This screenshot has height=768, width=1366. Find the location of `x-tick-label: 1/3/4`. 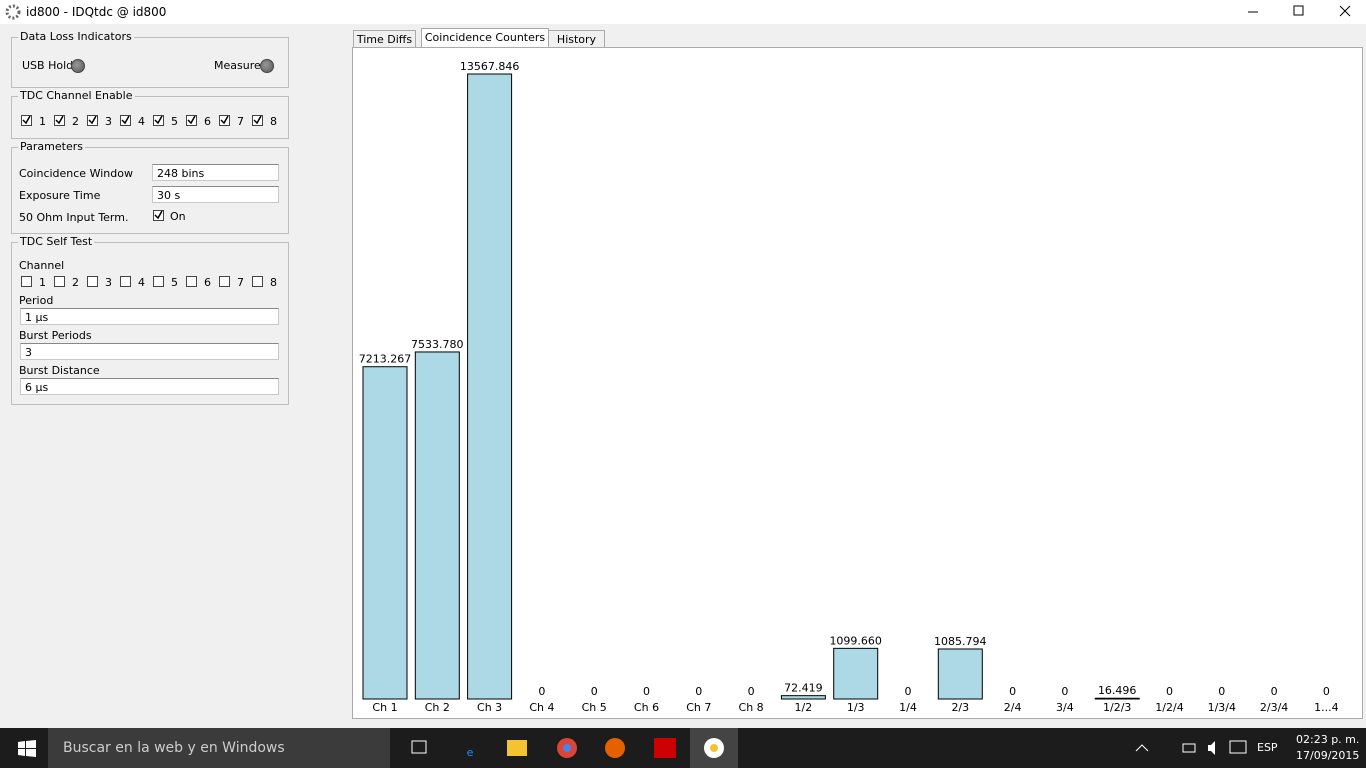

x-tick-label: 1/3/4 is located at coordinates (1222, 707).